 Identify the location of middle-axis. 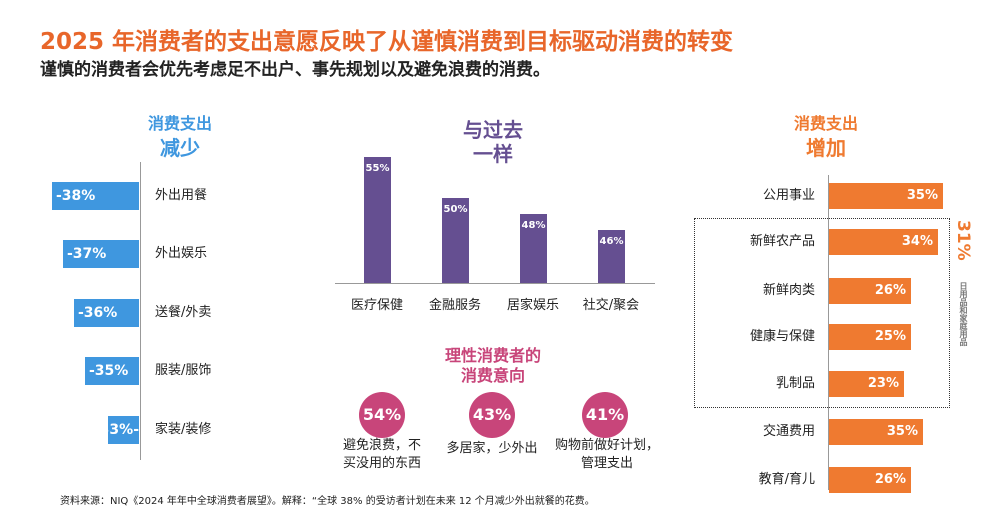
(495, 283).